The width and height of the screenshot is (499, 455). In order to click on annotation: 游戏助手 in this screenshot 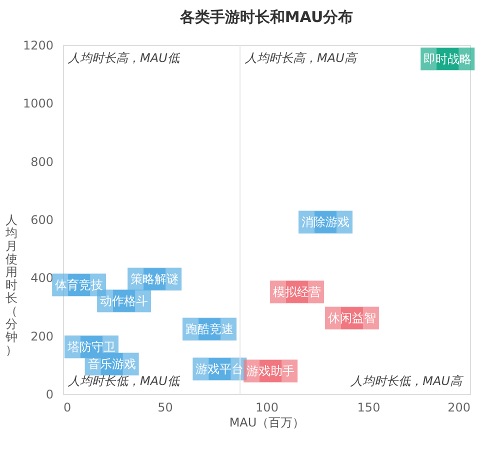, I will do `click(270, 371)`.